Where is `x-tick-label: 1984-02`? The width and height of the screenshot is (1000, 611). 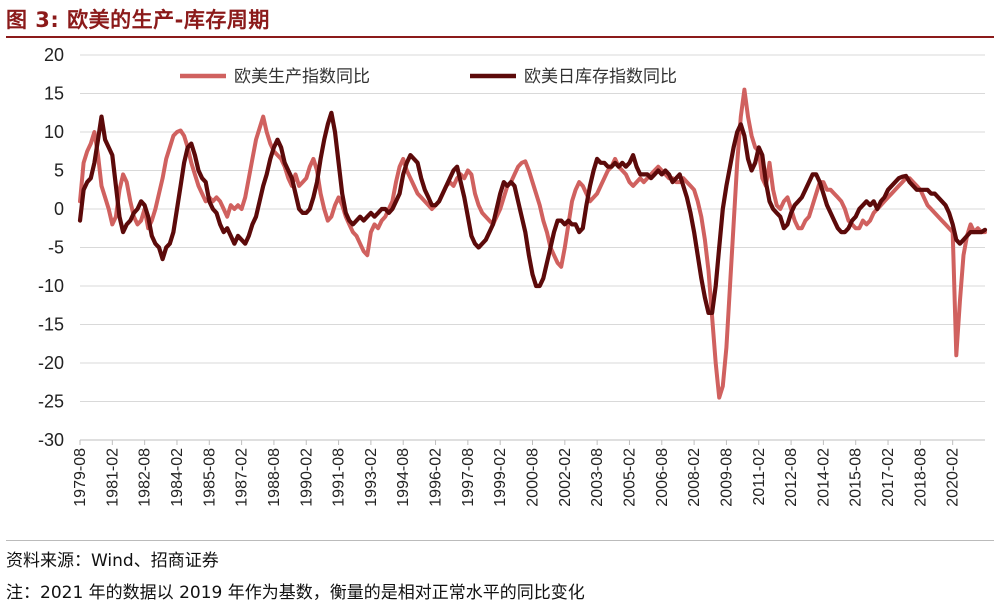 x-tick-label: 1984-02 is located at coordinates (177, 477).